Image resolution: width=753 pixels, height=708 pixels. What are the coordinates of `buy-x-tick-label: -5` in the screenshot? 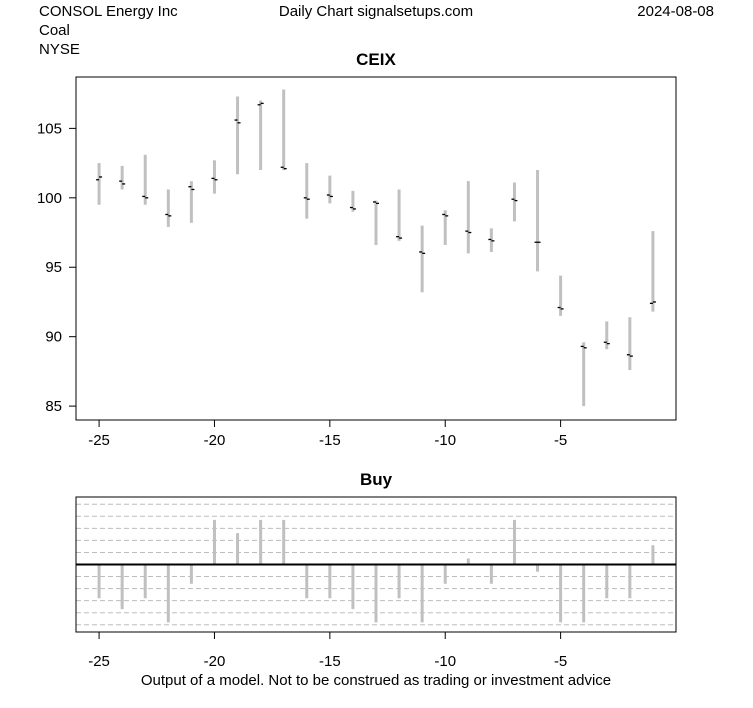 It's located at (560, 661).